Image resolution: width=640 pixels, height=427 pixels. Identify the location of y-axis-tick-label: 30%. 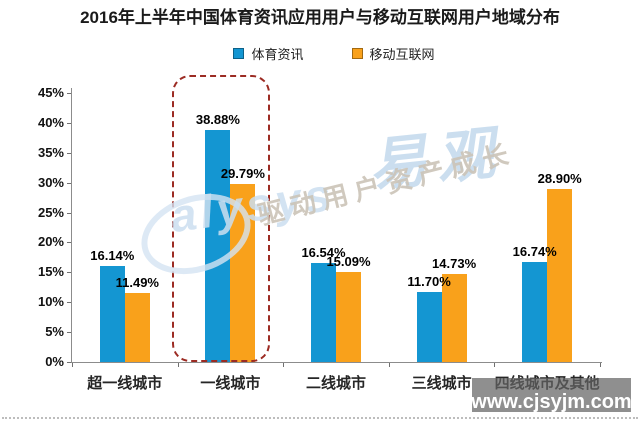
(50, 182).